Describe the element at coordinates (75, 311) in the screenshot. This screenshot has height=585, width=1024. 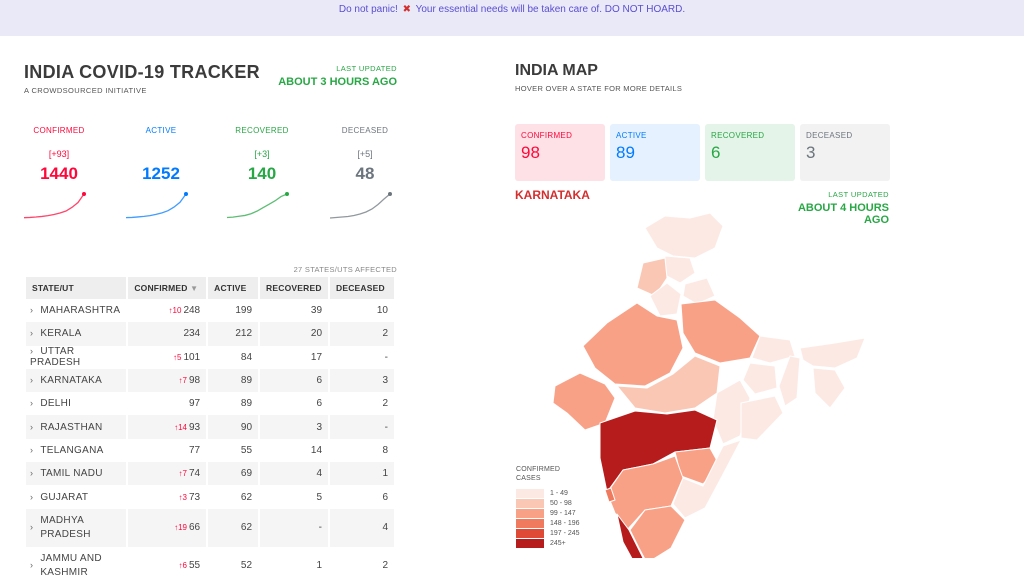
I see `state-cell: › MAHARASHTRA` at that location.